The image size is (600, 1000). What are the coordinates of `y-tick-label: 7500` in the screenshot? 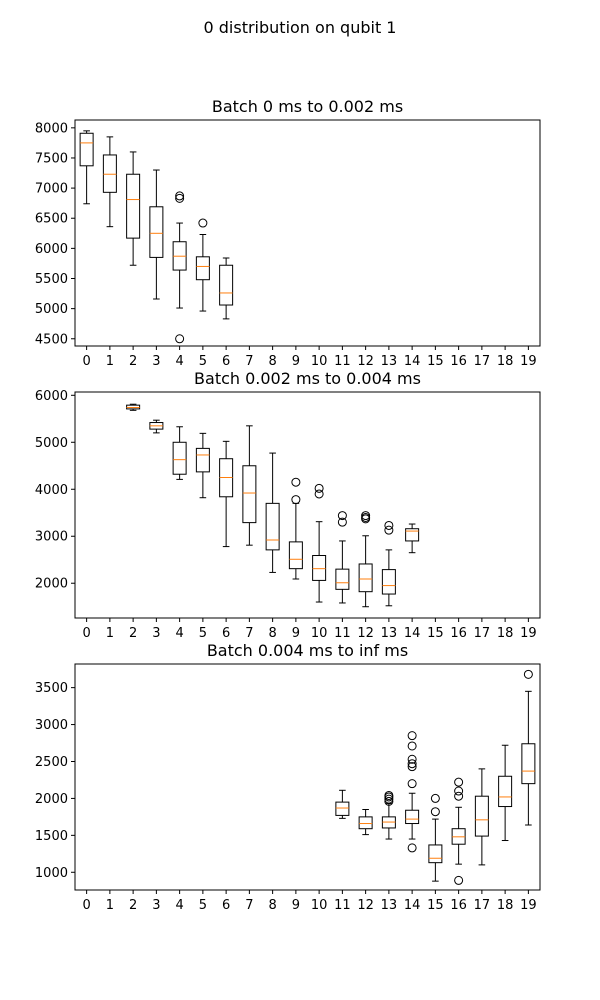 It's located at (51, 158).